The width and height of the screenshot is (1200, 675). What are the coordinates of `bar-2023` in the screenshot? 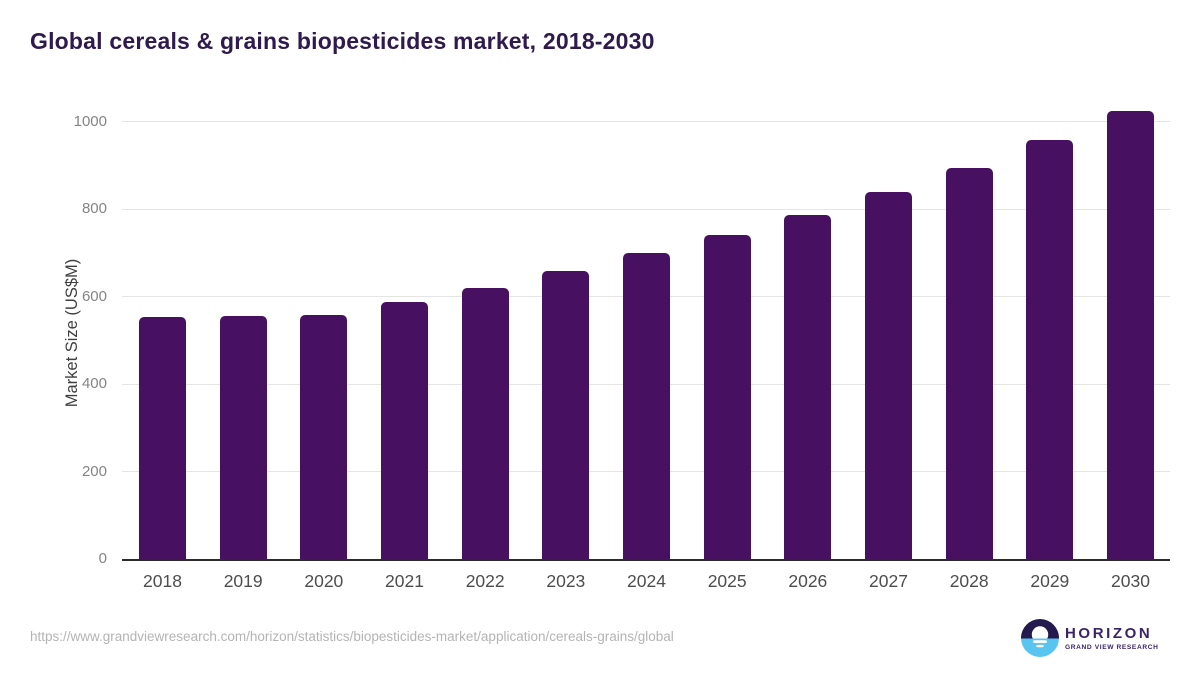 It's located at (566, 415).